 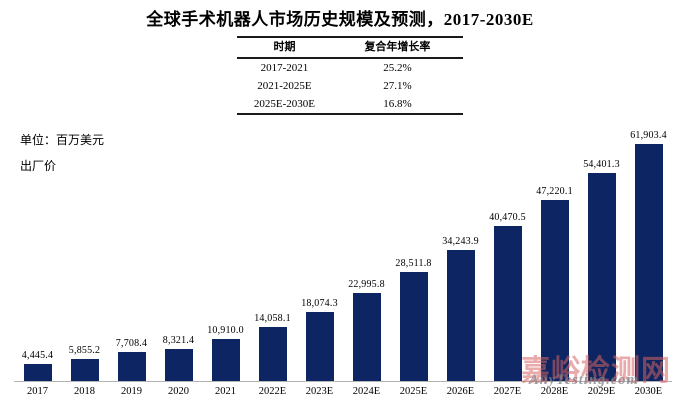 I want to click on cagr-period: 2017-2021, so click(x=284, y=68).